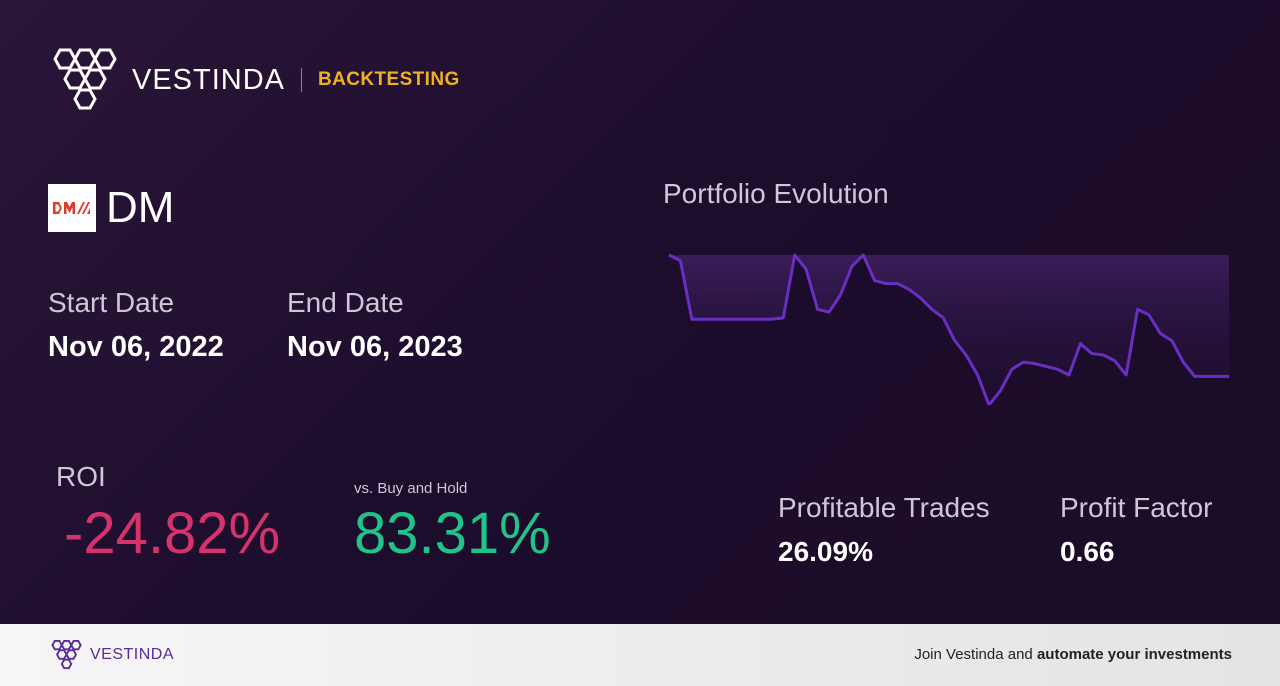 The height and width of the screenshot is (686, 1280). I want to click on buy-hold-label: vs. Buy and Hold, so click(411, 488).